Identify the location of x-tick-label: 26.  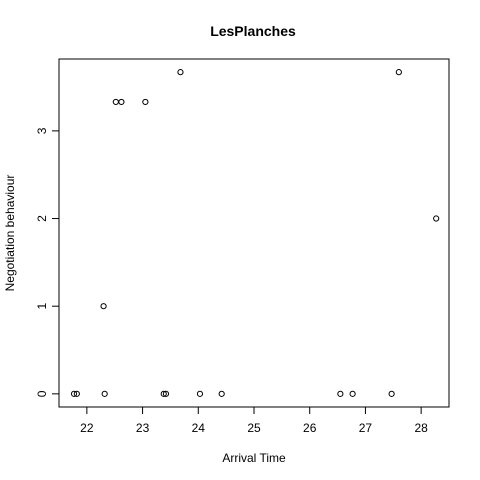
(310, 428).